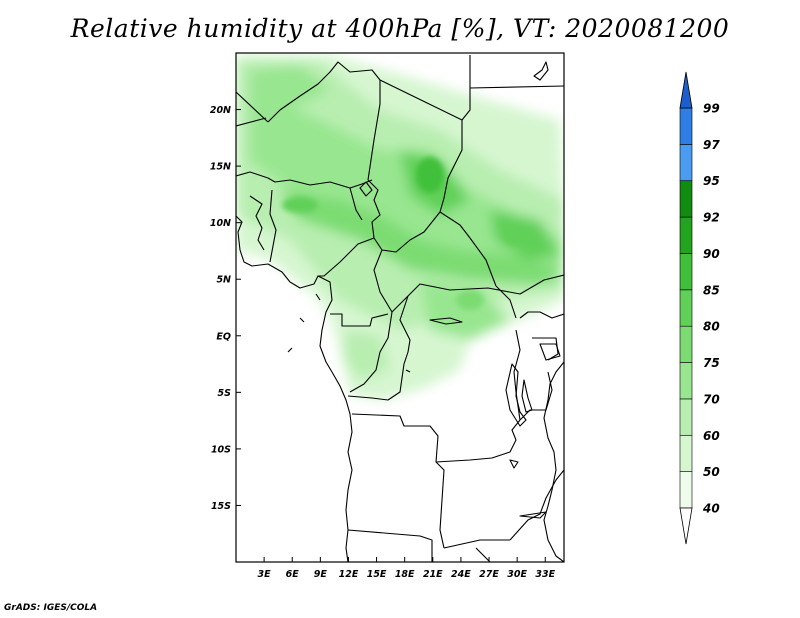 The image size is (800, 618). What do you see at coordinates (711, 145) in the screenshot?
I see `colorbar-label: 97` at bounding box center [711, 145].